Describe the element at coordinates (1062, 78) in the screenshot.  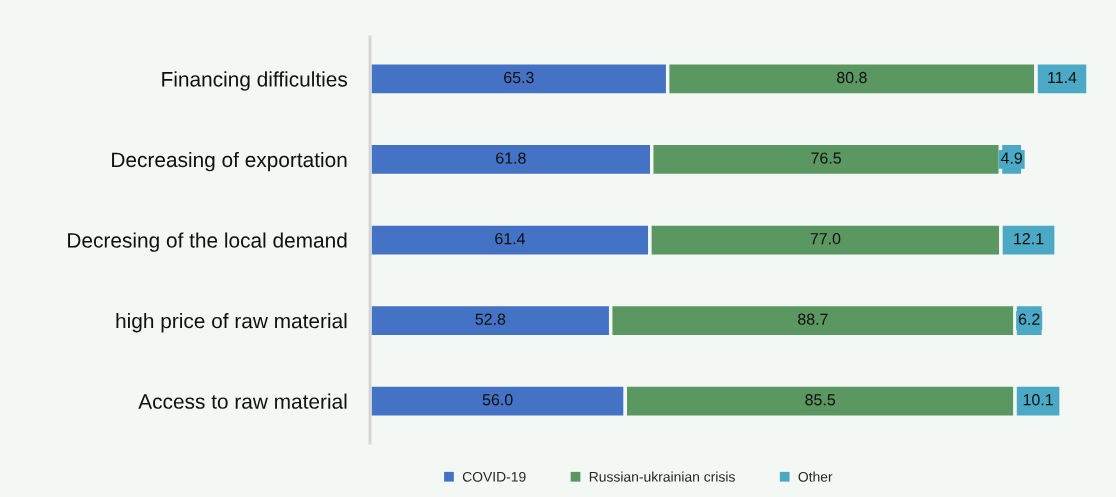
I see `data-label: 11.4` at that location.